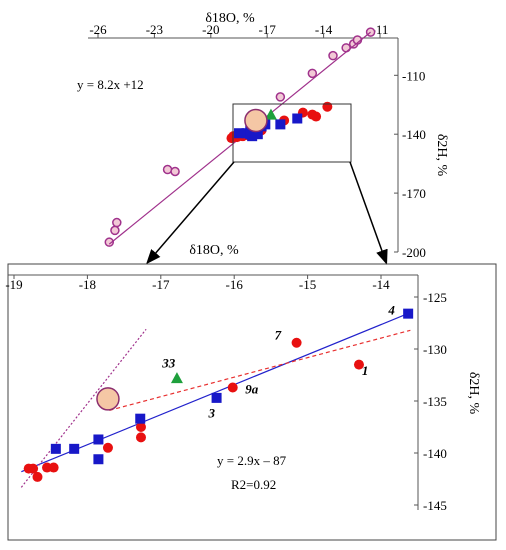 This screenshot has width=506, height=550. I want to click on chart2-point-label: 33, so click(168, 363).